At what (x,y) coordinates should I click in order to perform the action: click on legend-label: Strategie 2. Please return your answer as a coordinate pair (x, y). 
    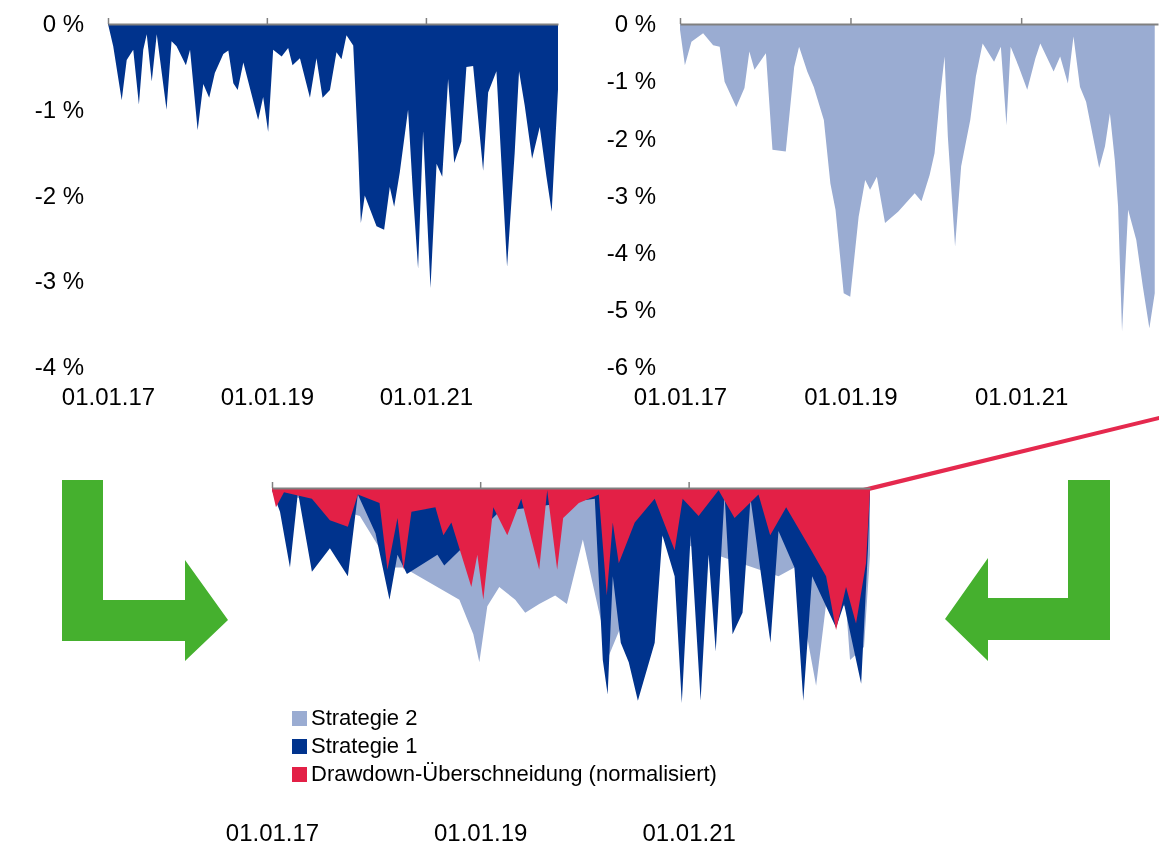
    Looking at the image, I should click on (364, 717).